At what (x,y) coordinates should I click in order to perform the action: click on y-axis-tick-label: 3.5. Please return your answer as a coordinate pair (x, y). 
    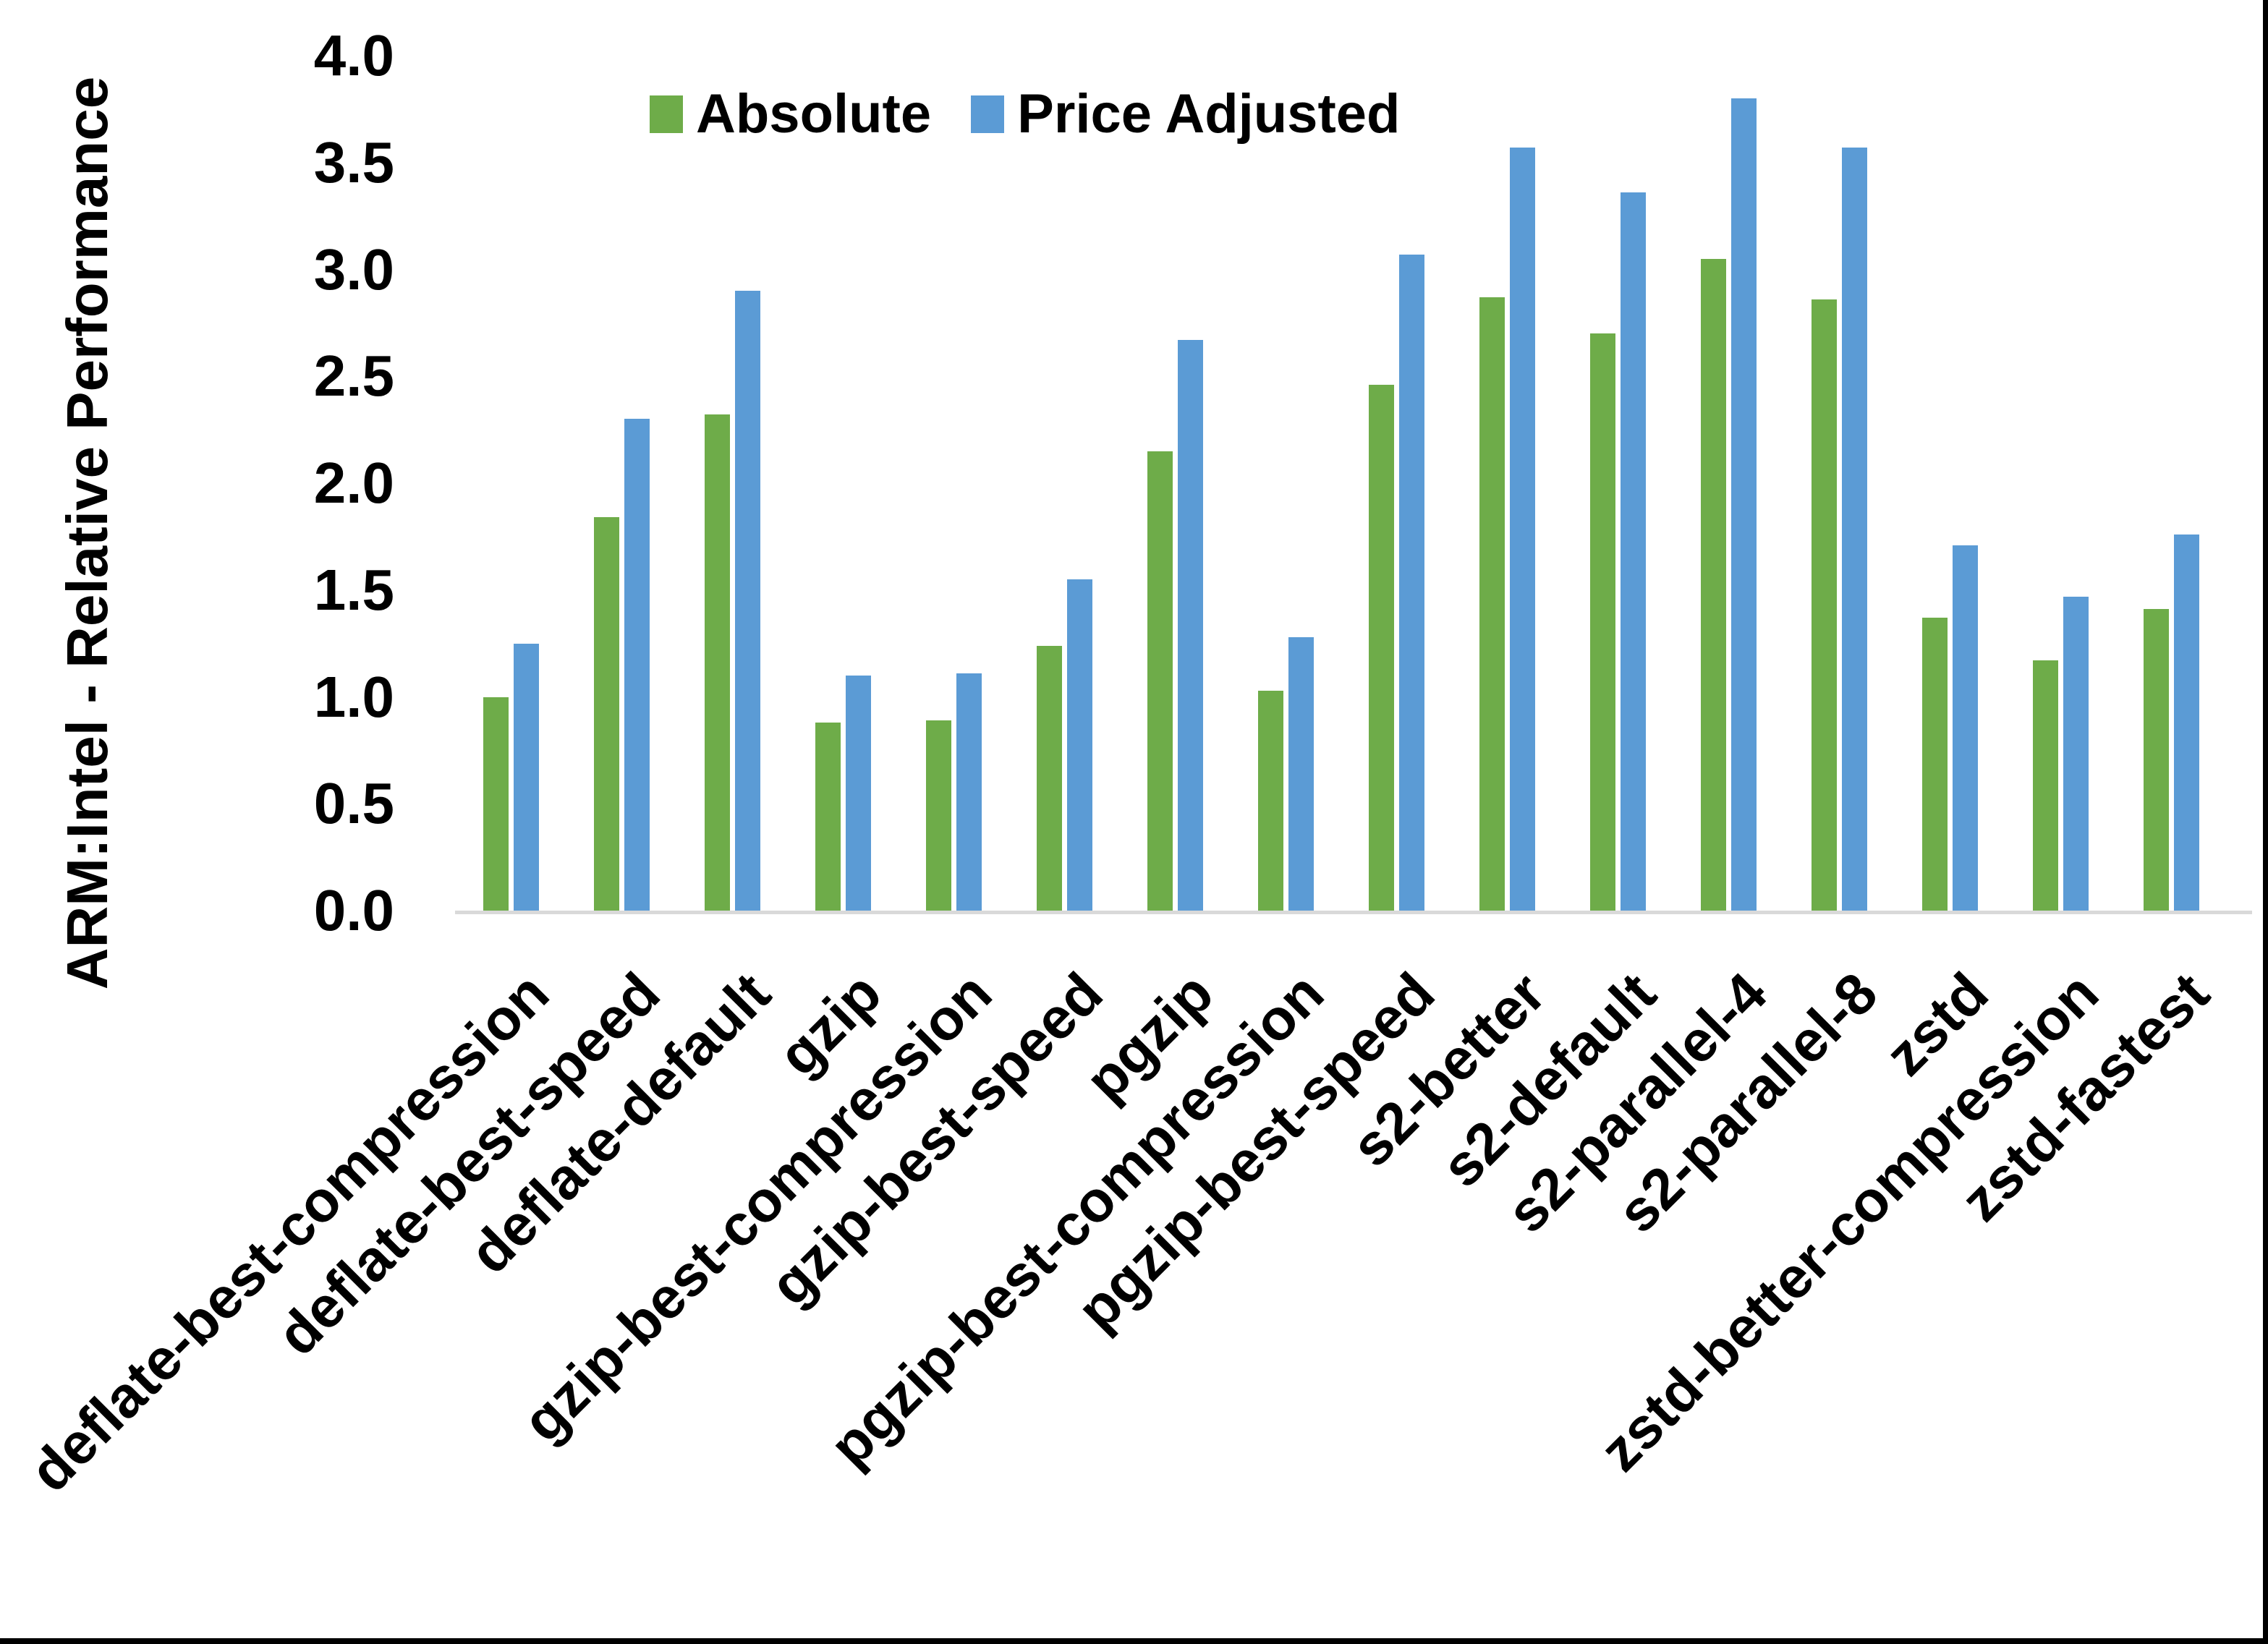
    Looking at the image, I should click on (353, 162).